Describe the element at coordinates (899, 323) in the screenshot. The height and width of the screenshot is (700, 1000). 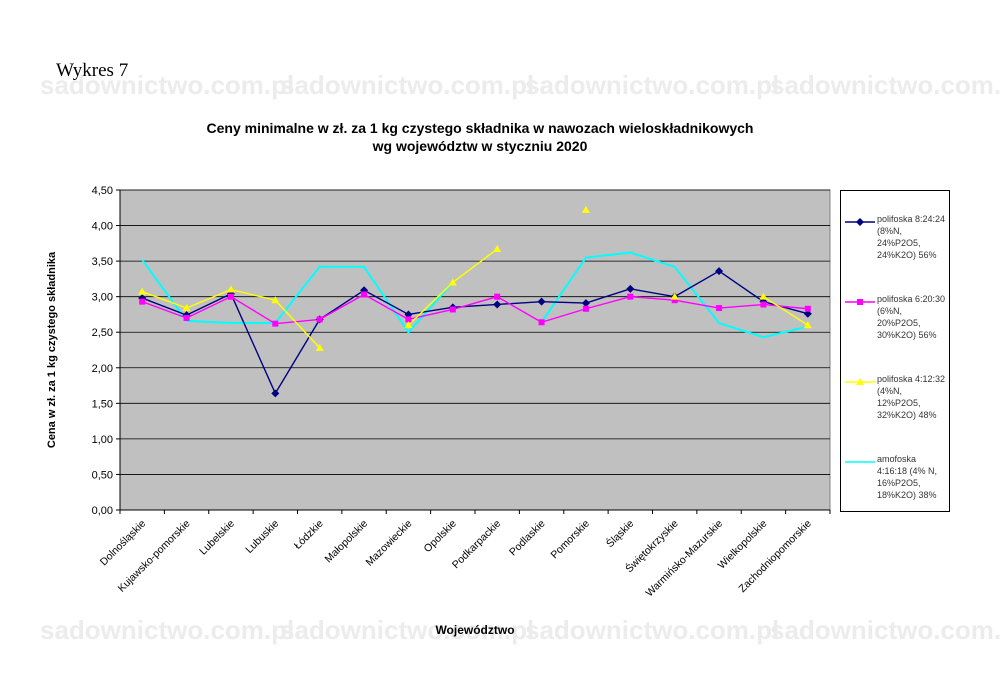
I see `legend-label-line: 20%P2O5,` at that location.